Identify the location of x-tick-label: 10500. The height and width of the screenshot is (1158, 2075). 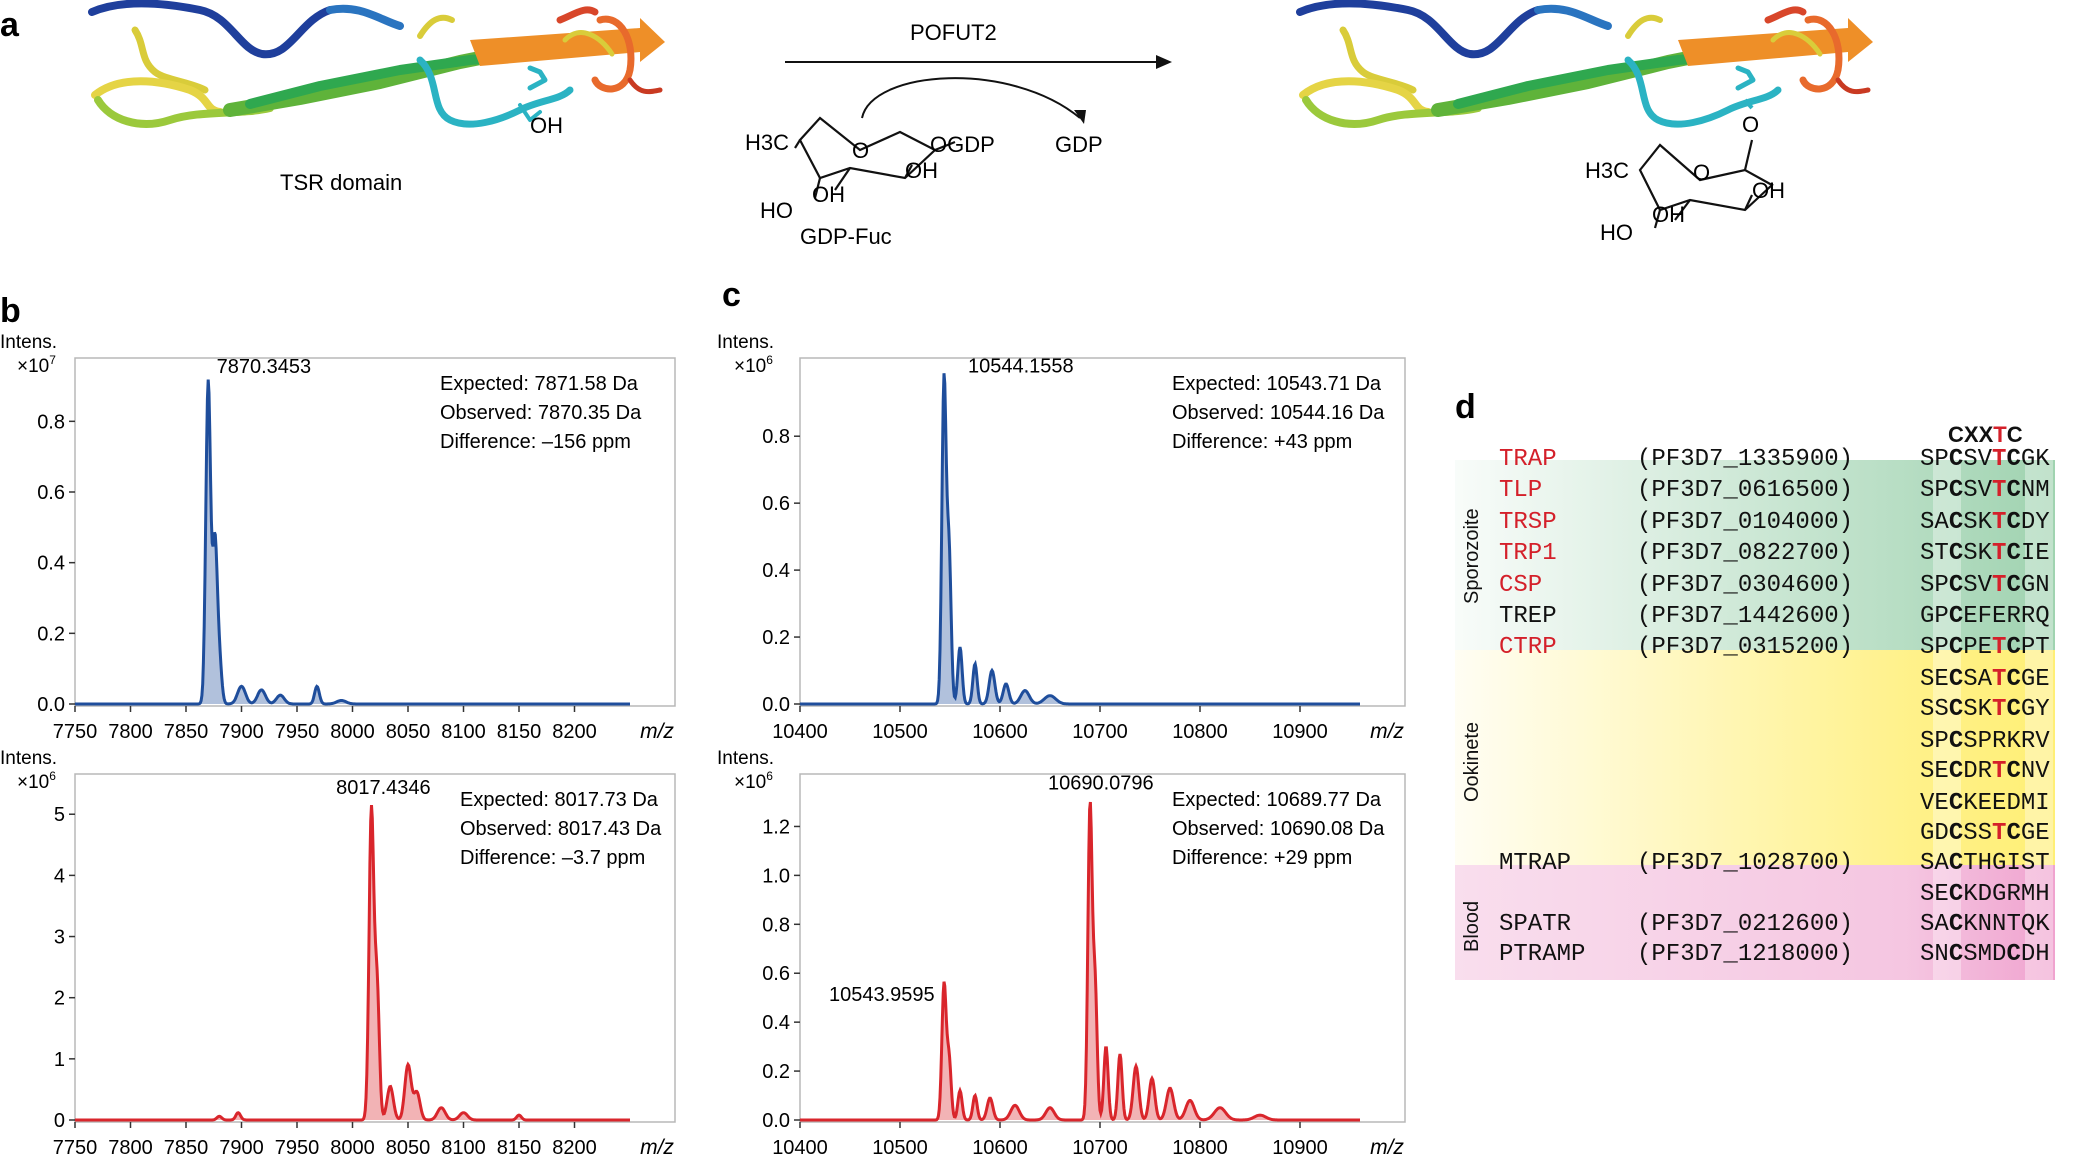
(900, 1147).